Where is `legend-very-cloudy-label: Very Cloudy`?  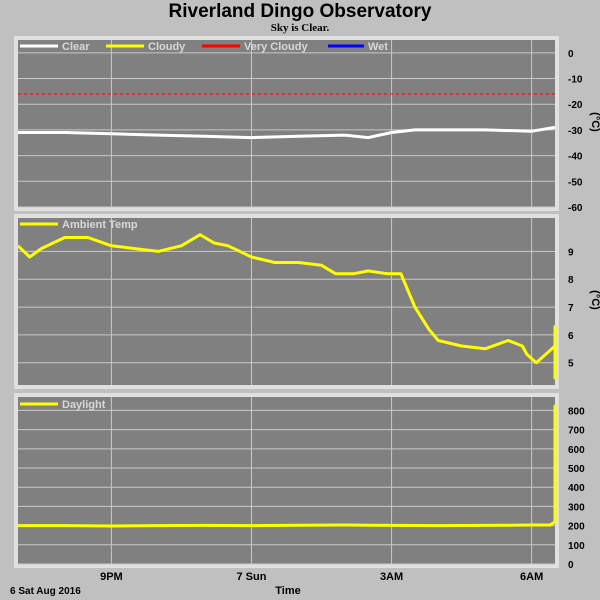 legend-very-cloudy-label: Very Cloudy is located at coordinates (276, 47).